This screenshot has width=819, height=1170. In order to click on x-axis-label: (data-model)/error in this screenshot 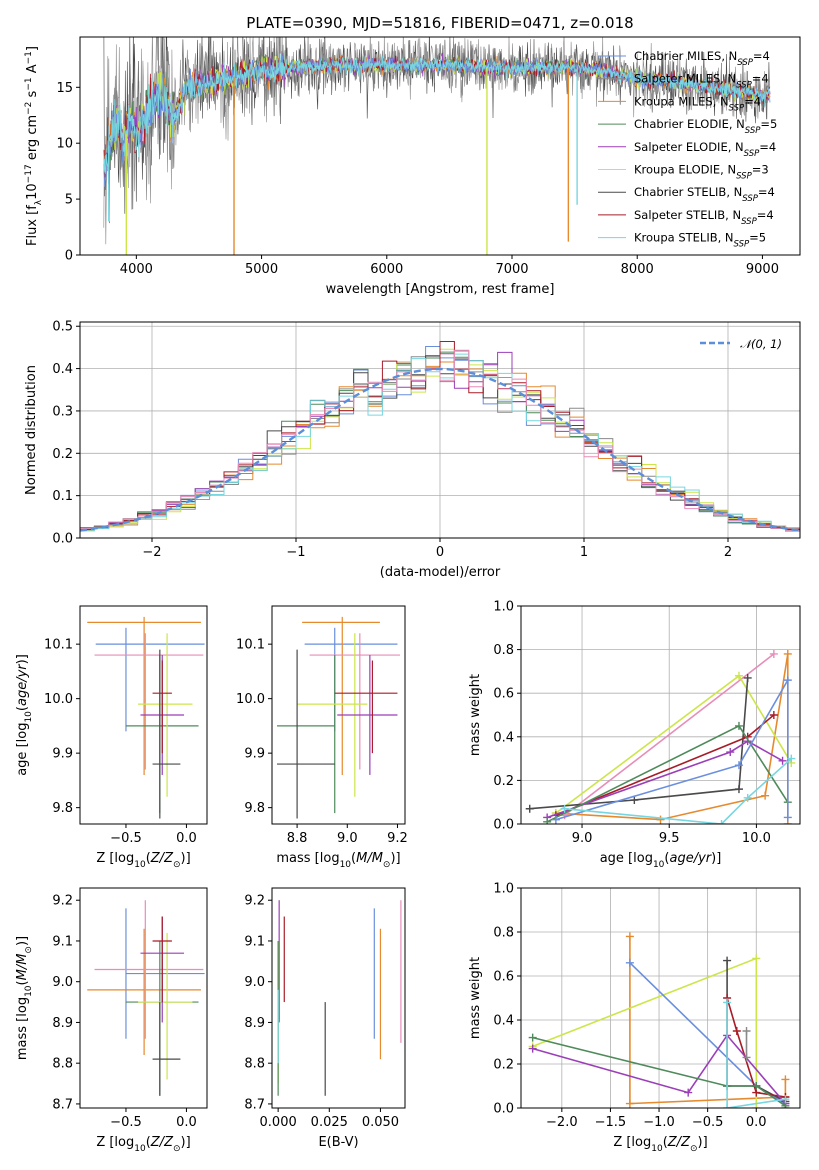, I will do `click(440, 572)`.